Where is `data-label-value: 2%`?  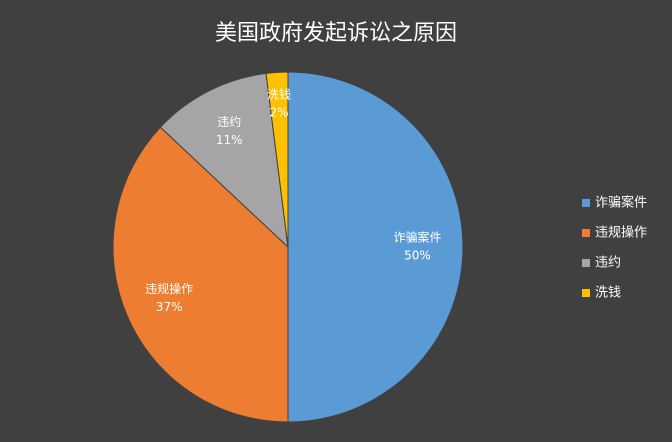
data-label-value: 2% is located at coordinates (278, 112).